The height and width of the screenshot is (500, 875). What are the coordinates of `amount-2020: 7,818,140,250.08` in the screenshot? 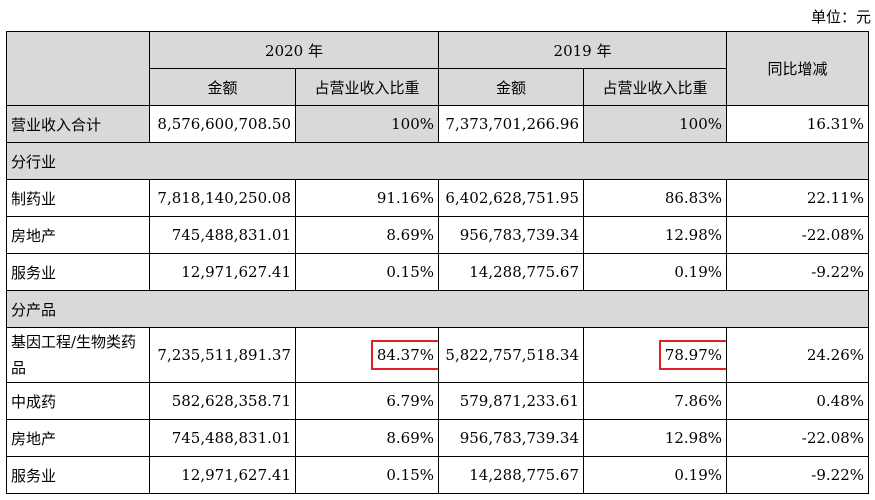 It's located at (222, 198).